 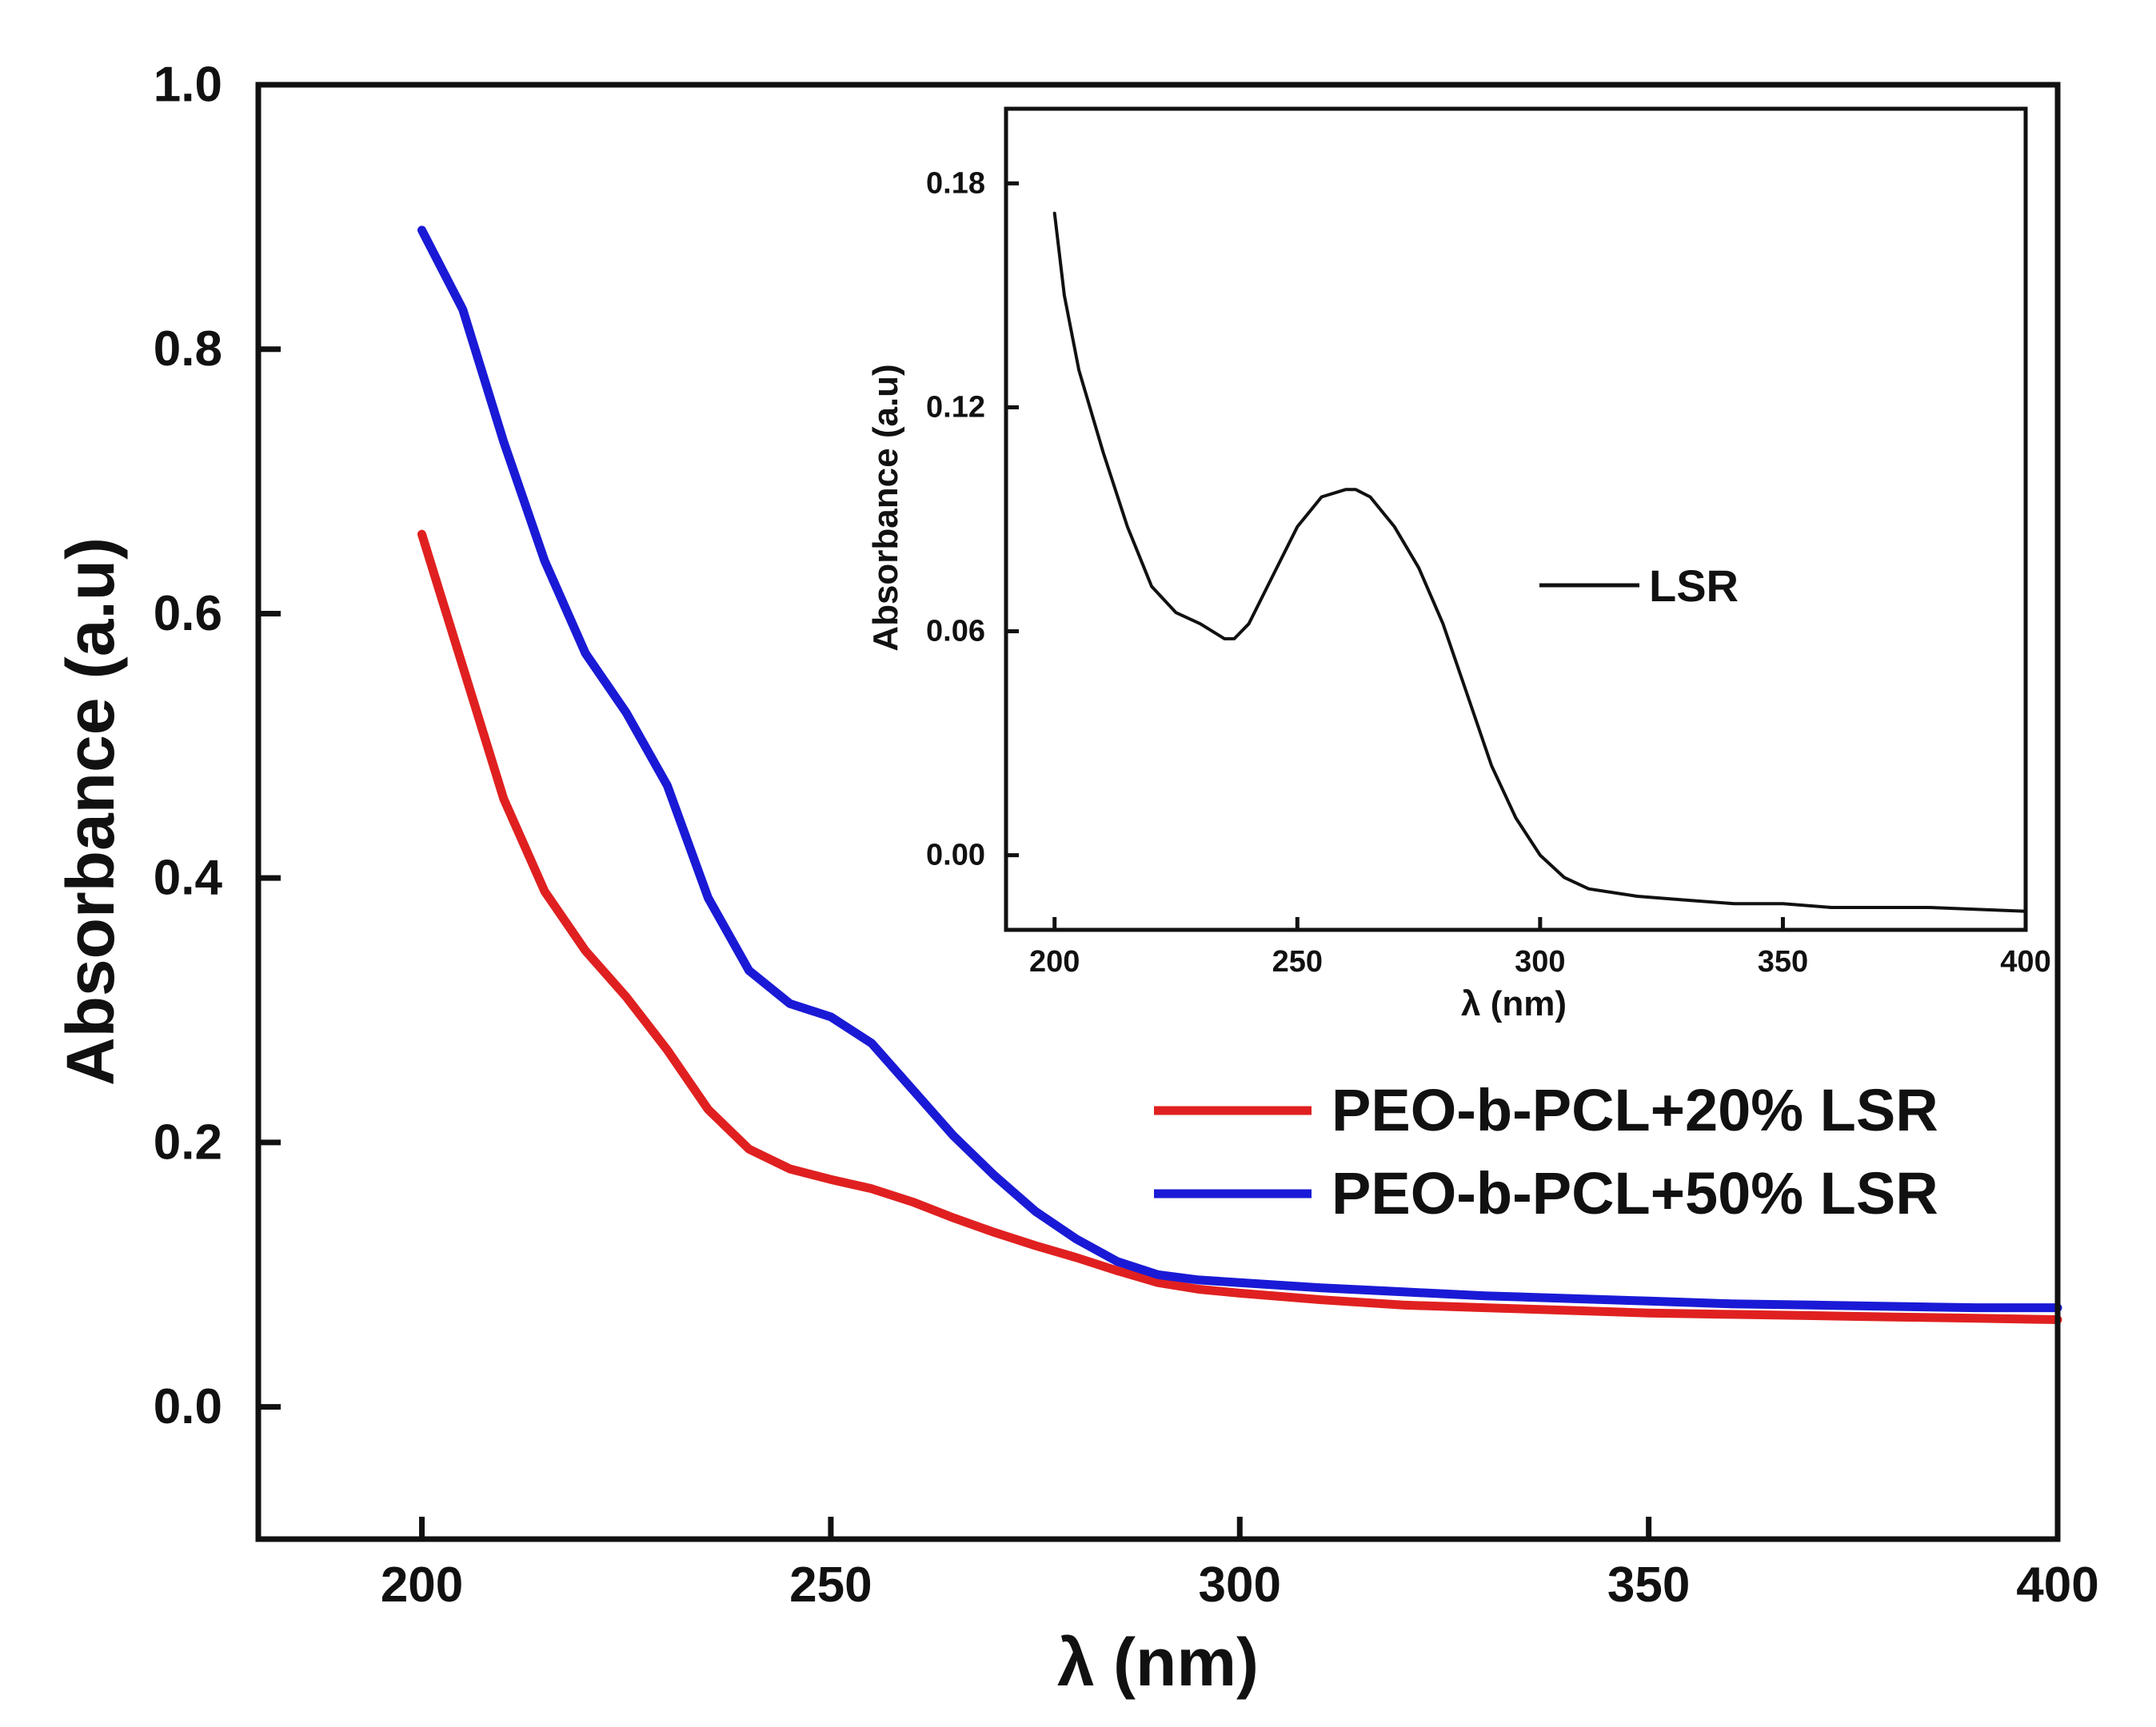 What do you see at coordinates (955, 631) in the screenshot?
I see `inset-y-tick-label: 0.06` at bounding box center [955, 631].